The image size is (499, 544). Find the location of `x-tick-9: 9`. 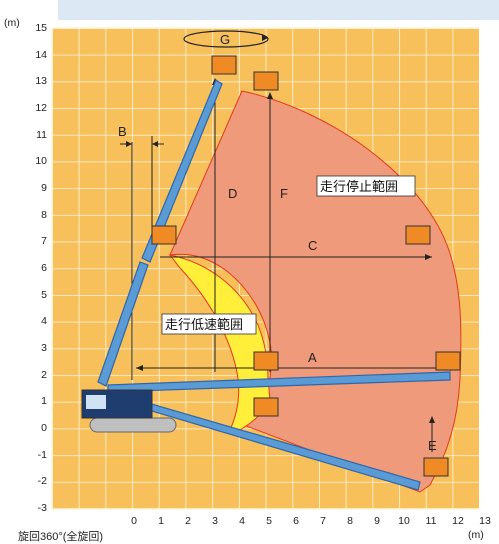

x-tick-9: 9 is located at coordinates (377, 521).